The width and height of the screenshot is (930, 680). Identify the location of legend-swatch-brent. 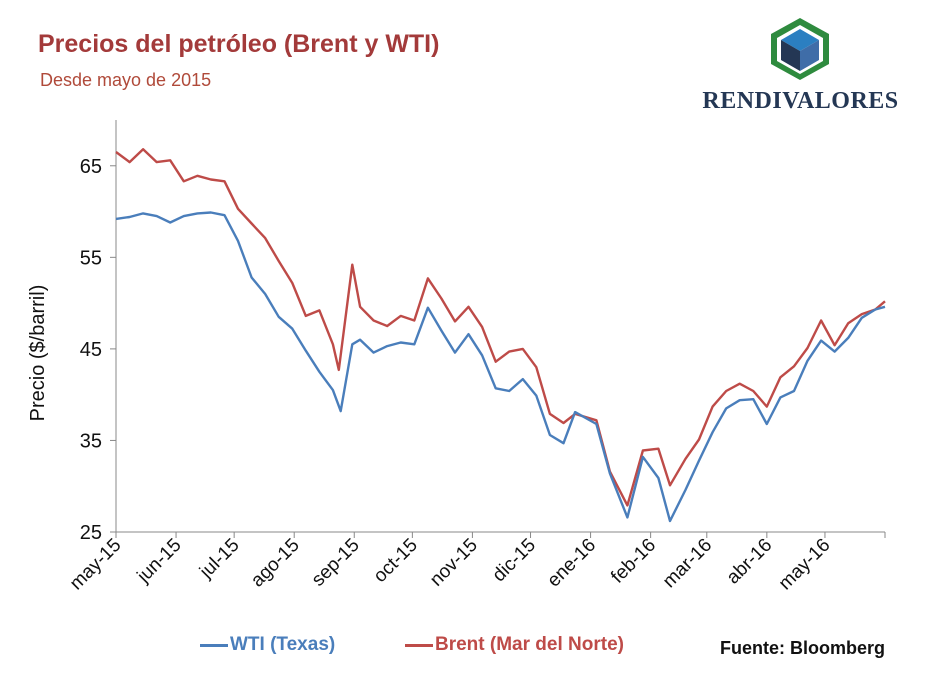
(419, 645).